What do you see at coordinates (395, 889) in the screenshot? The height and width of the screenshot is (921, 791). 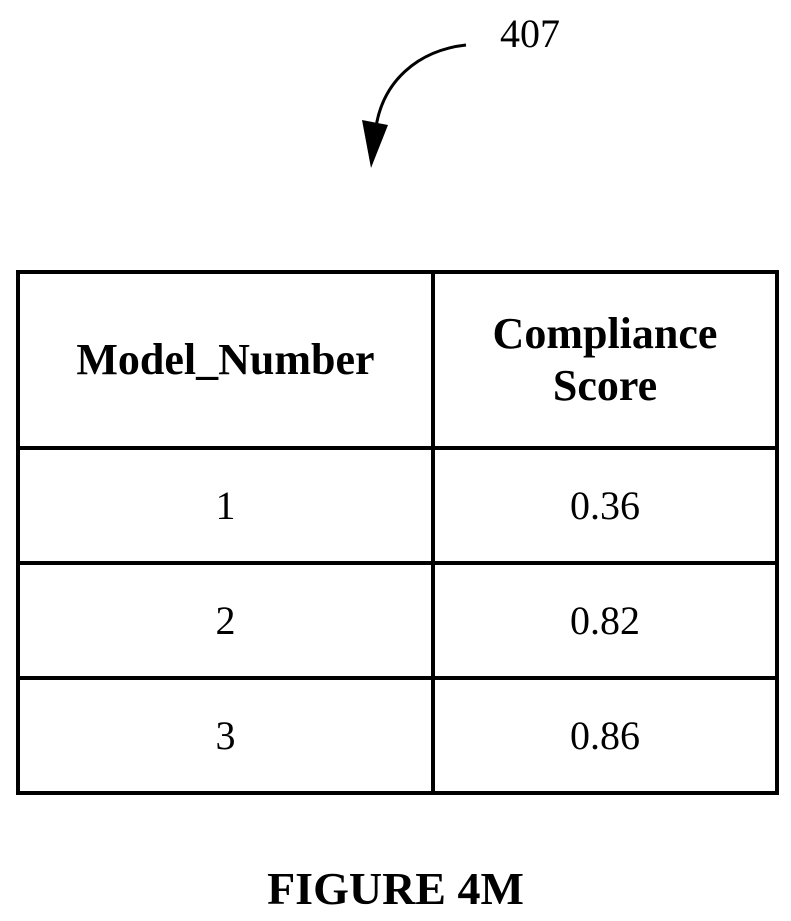 I see `figure-caption: FIGURE 4M` at bounding box center [395, 889].